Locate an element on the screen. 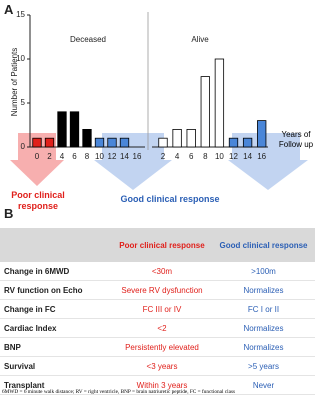  table-cell: >100m is located at coordinates (263, 271).